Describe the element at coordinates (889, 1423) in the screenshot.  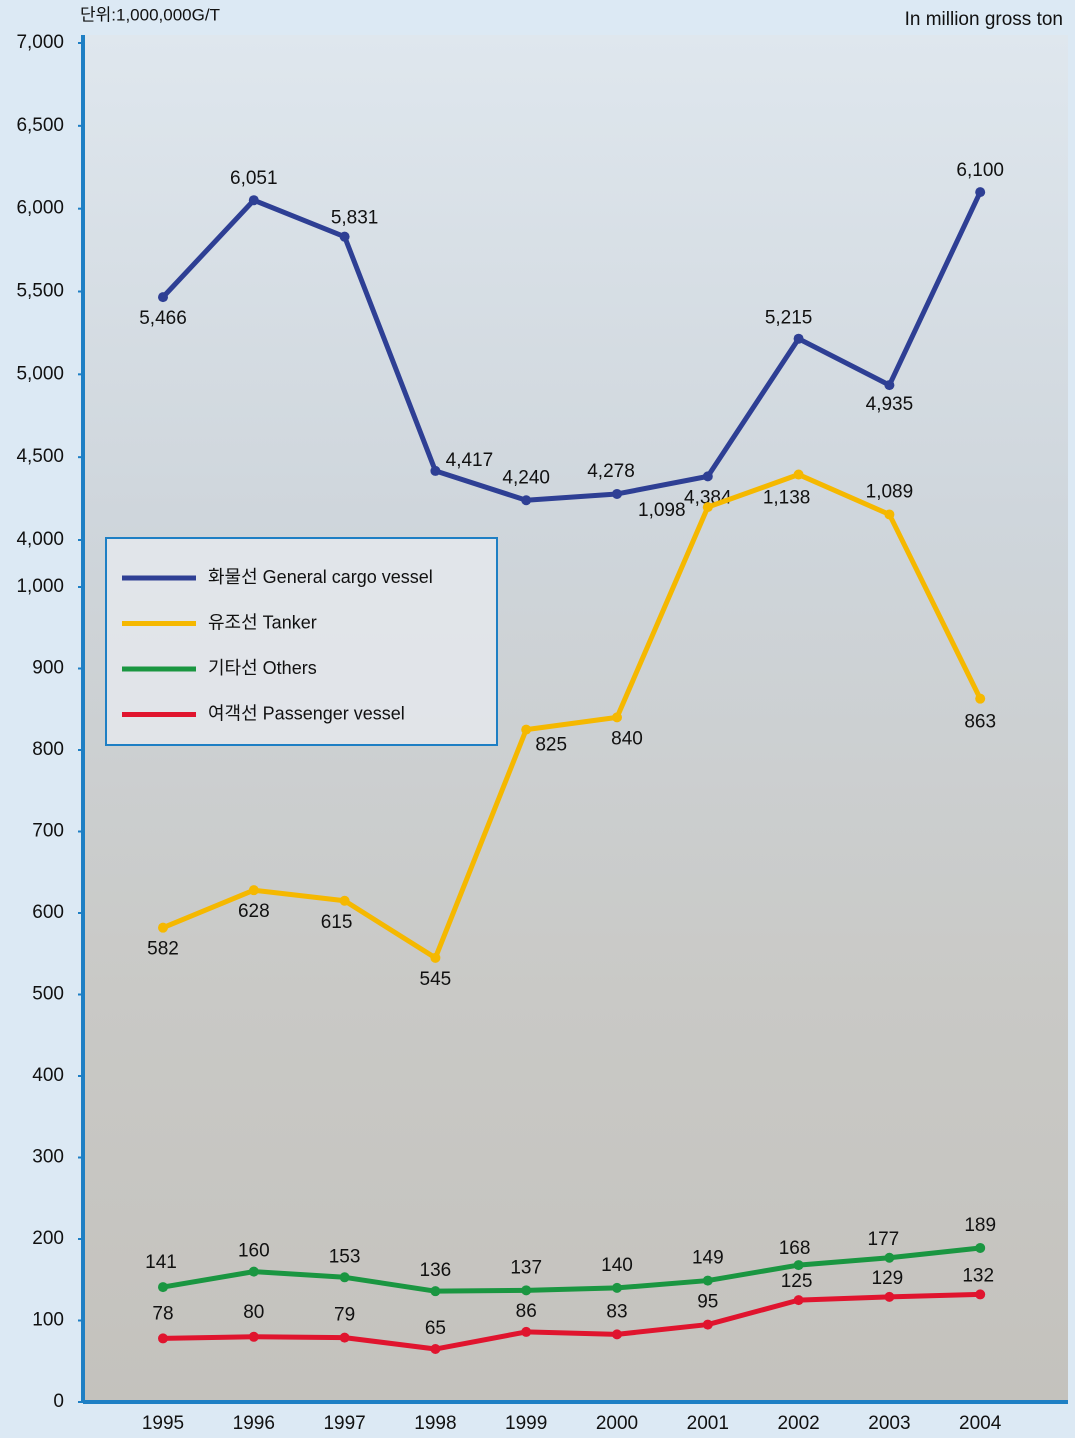
I see `x-tick-label: 2003` at that location.